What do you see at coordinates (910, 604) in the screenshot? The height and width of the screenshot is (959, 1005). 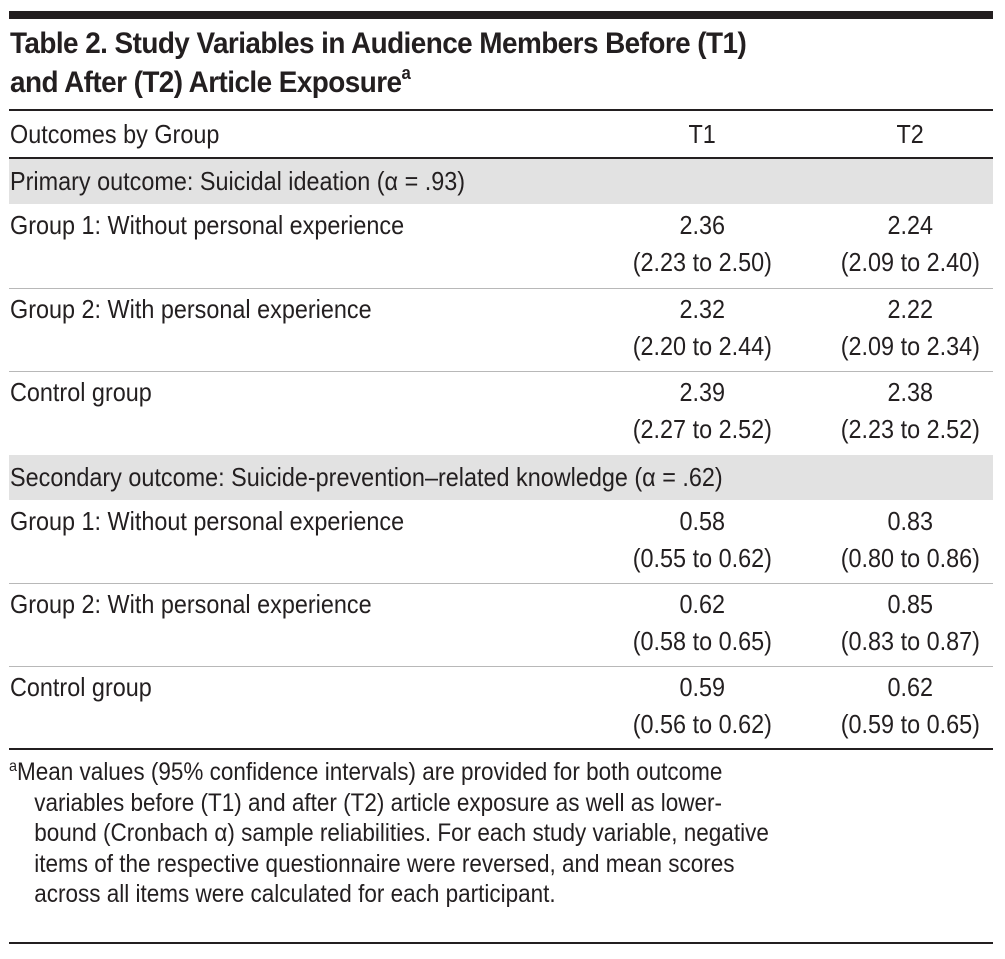 I see `t2-mean: 0.85` at bounding box center [910, 604].